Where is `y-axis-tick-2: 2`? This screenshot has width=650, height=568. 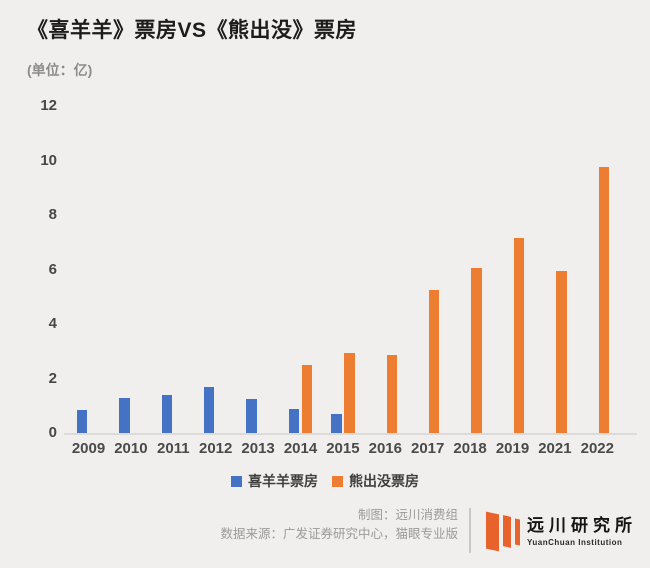 y-axis-tick-2: 2 is located at coordinates (52, 378).